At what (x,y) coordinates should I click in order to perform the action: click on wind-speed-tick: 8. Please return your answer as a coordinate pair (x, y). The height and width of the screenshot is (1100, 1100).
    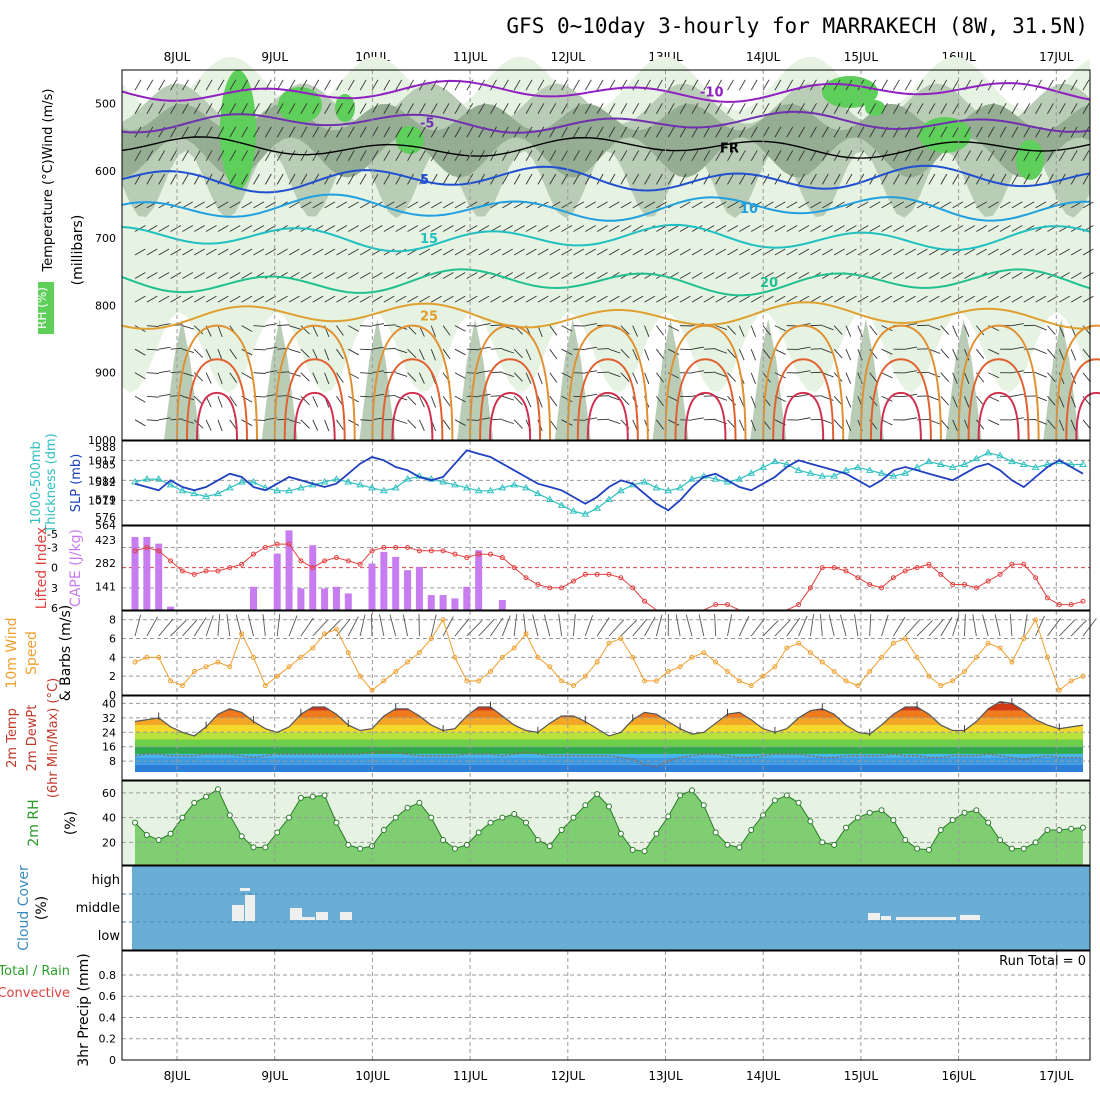
    Looking at the image, I should click on (112, 620).